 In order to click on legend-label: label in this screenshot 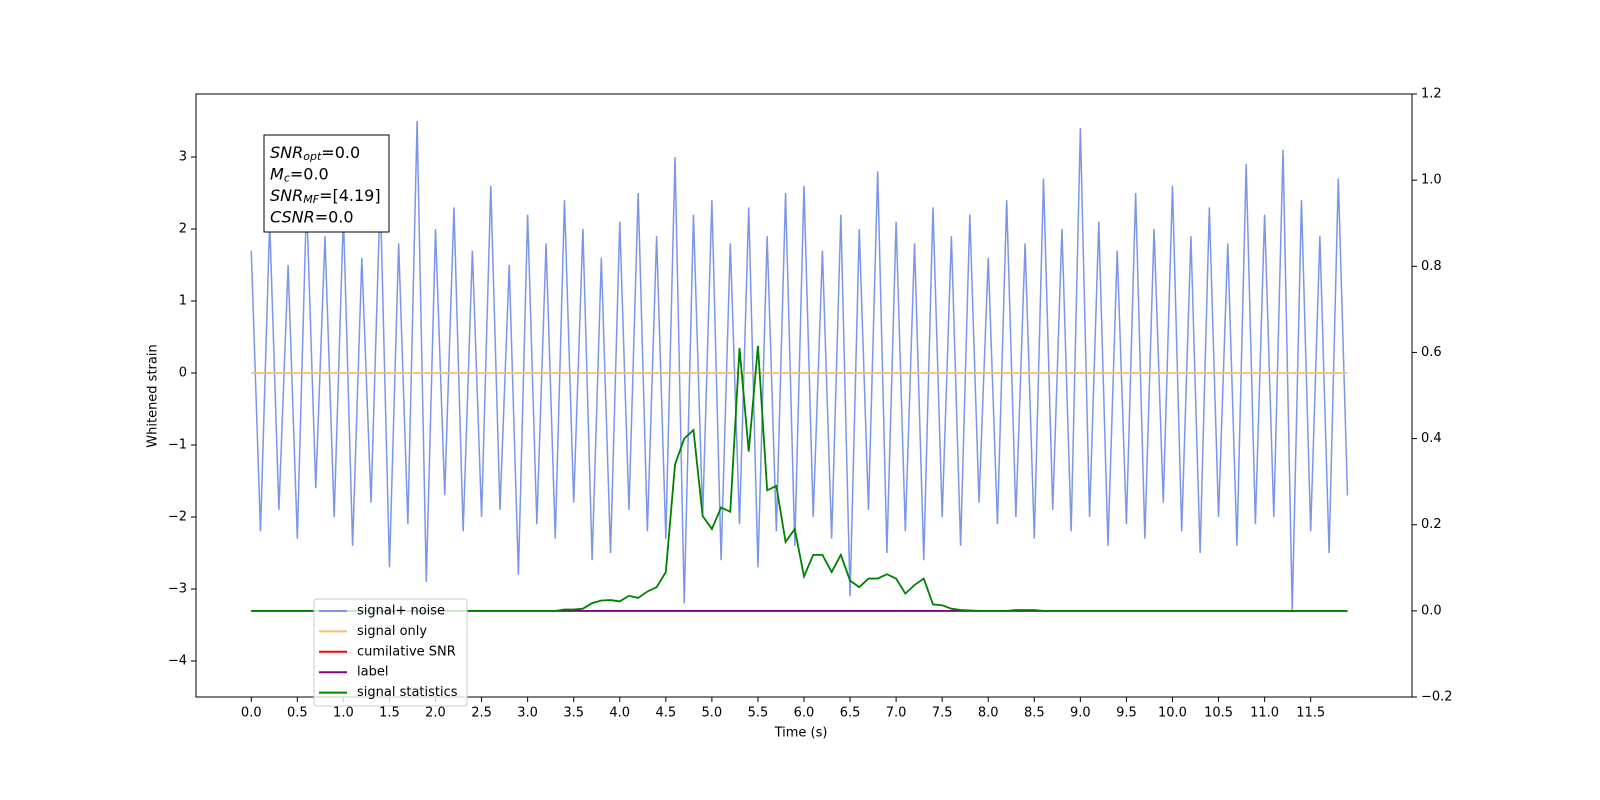, I will do `click(372, 672)`.